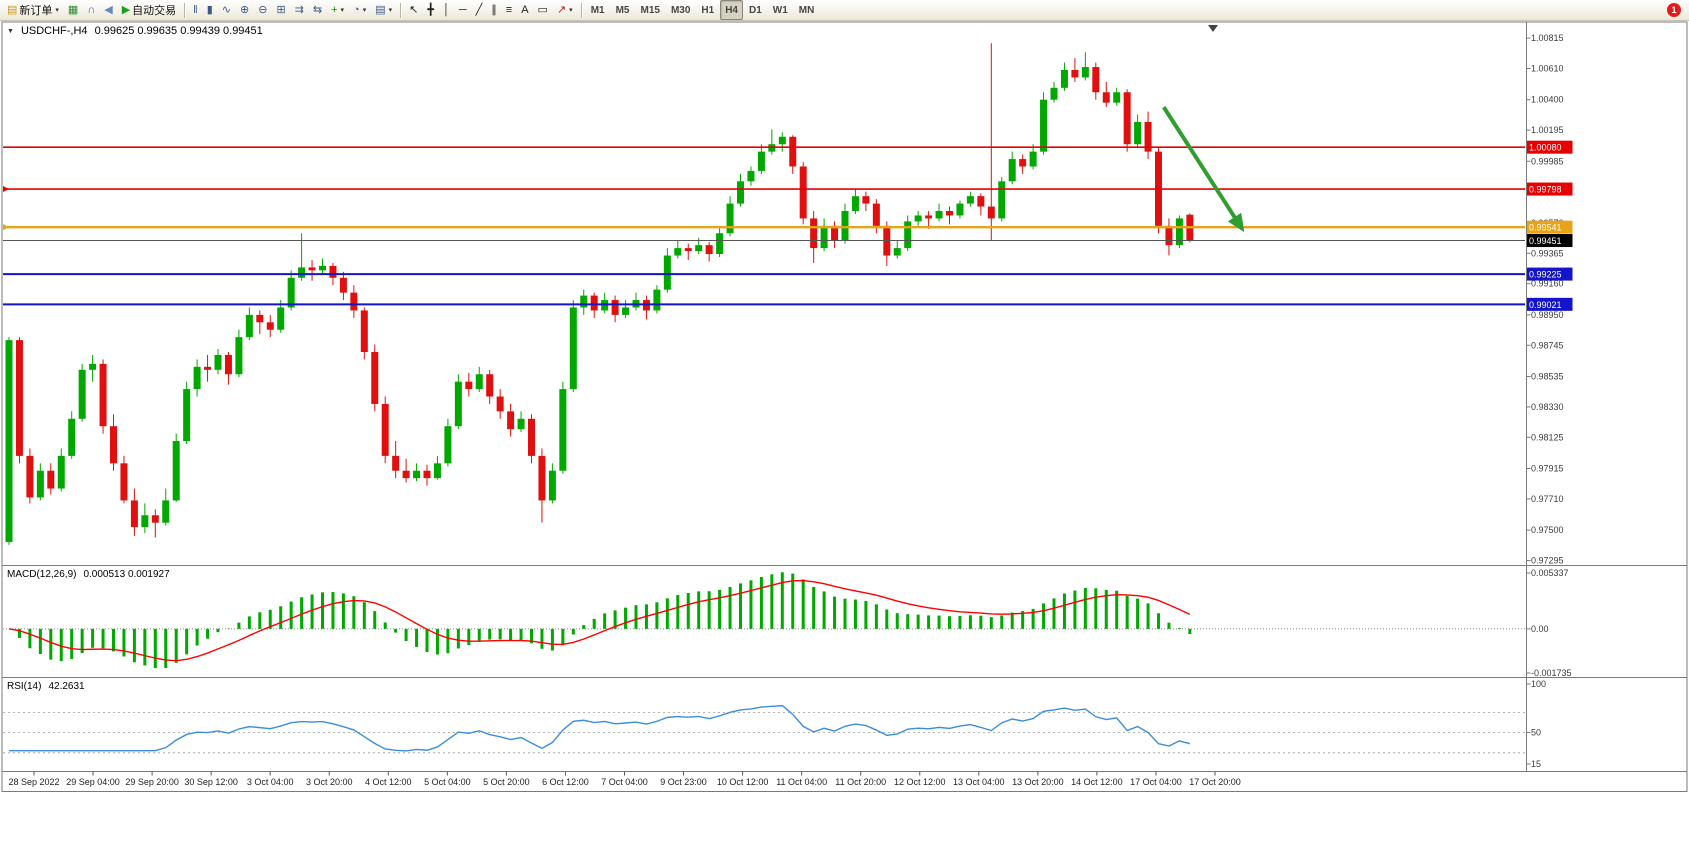 Image resolution: width=1689 pixels, height=858 pixels. I want to click on arrows-button: ↗ ▾, so click(565, 10).